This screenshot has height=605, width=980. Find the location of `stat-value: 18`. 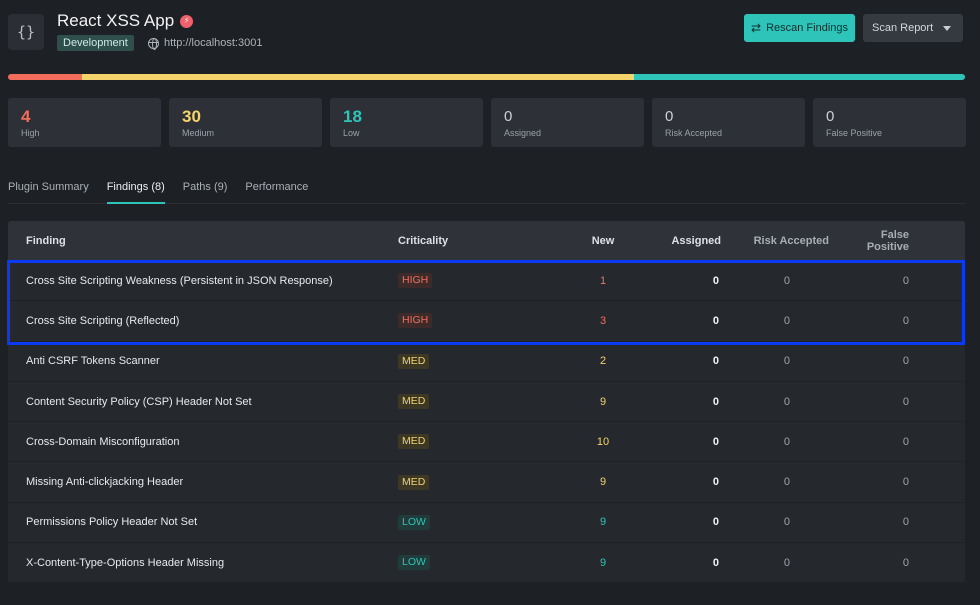

stat-value: 18 is located at coordinates (352, 116).